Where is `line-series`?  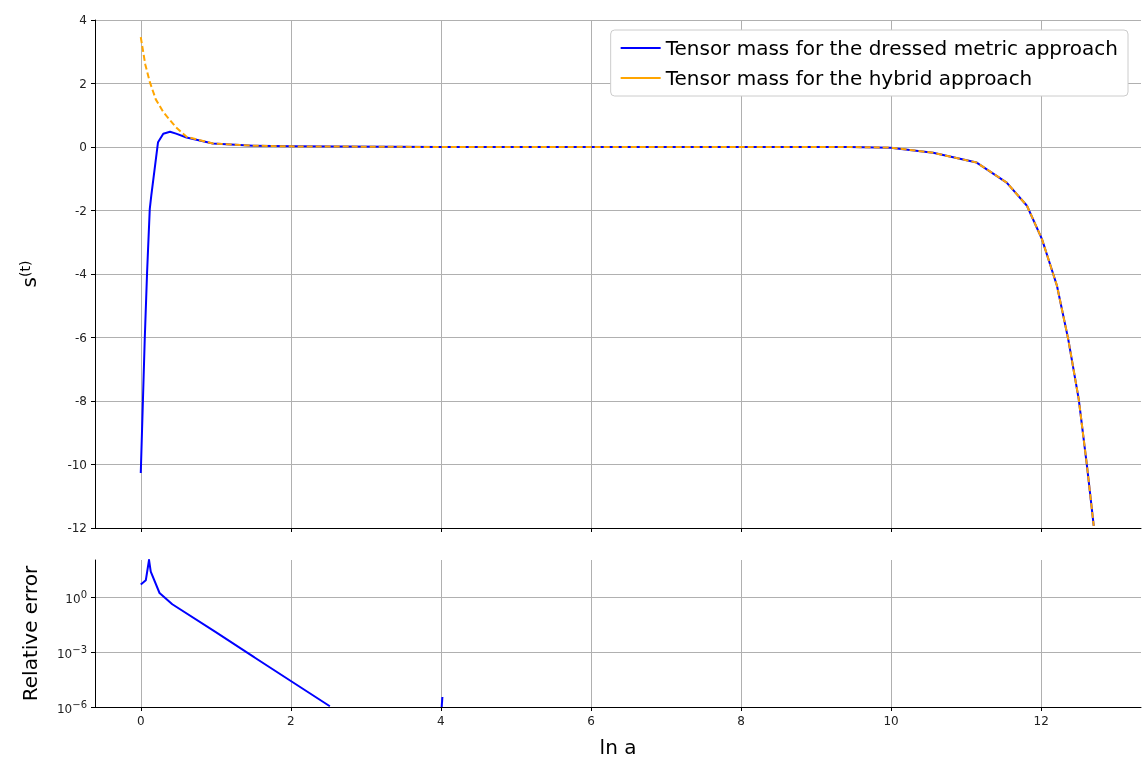 line-series is located at coordinates (235, 633).